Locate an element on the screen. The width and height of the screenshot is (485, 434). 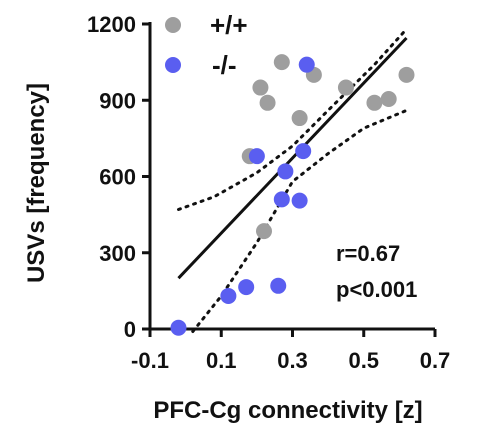
y-tick-label: 600 is located at coordinates (117, 177).